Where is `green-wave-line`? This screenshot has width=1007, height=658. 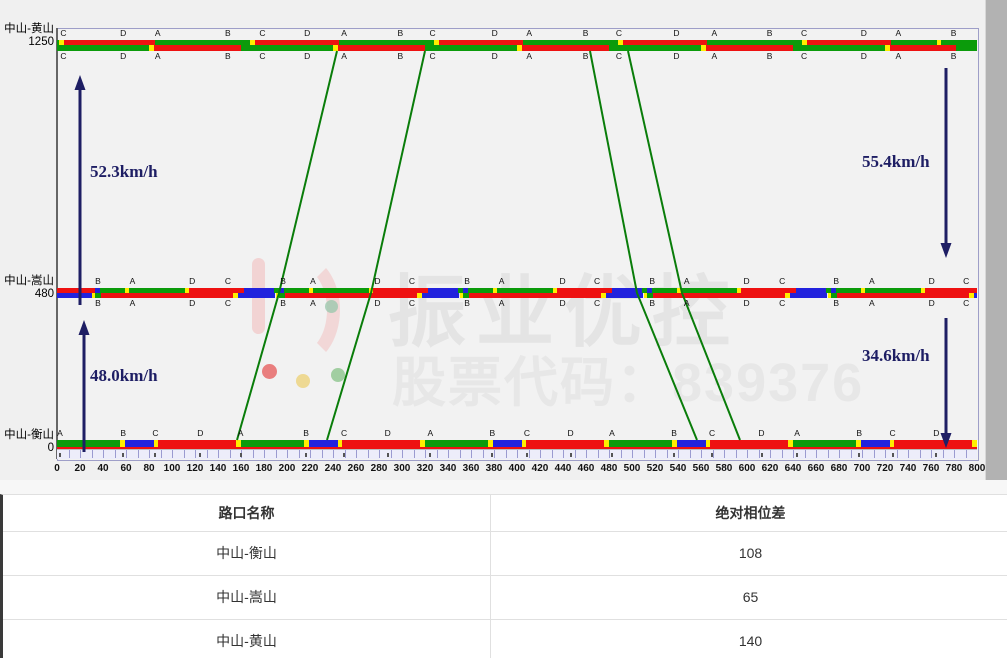 green-wave-line is located at coordinates (643, 245).